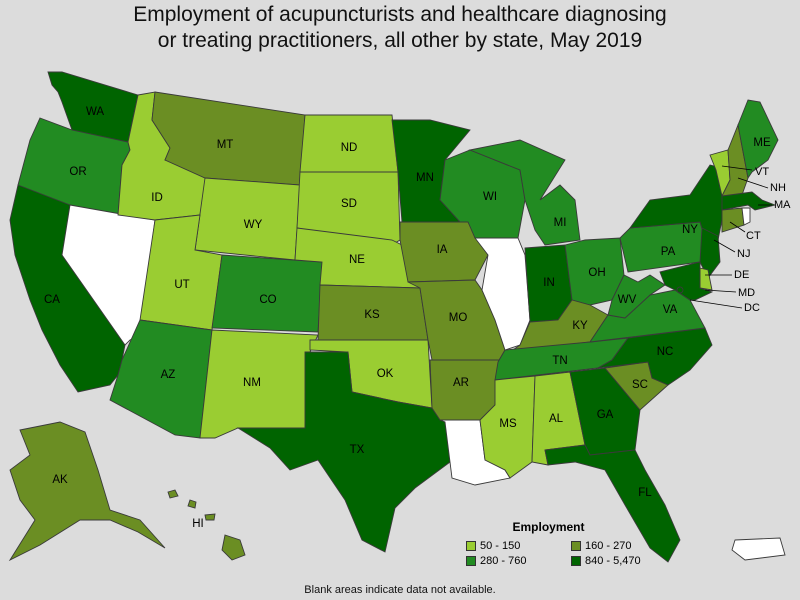 The height and width of the screenshot is (600, 800). I want to click on label-ME: ME, so click(762, 143).